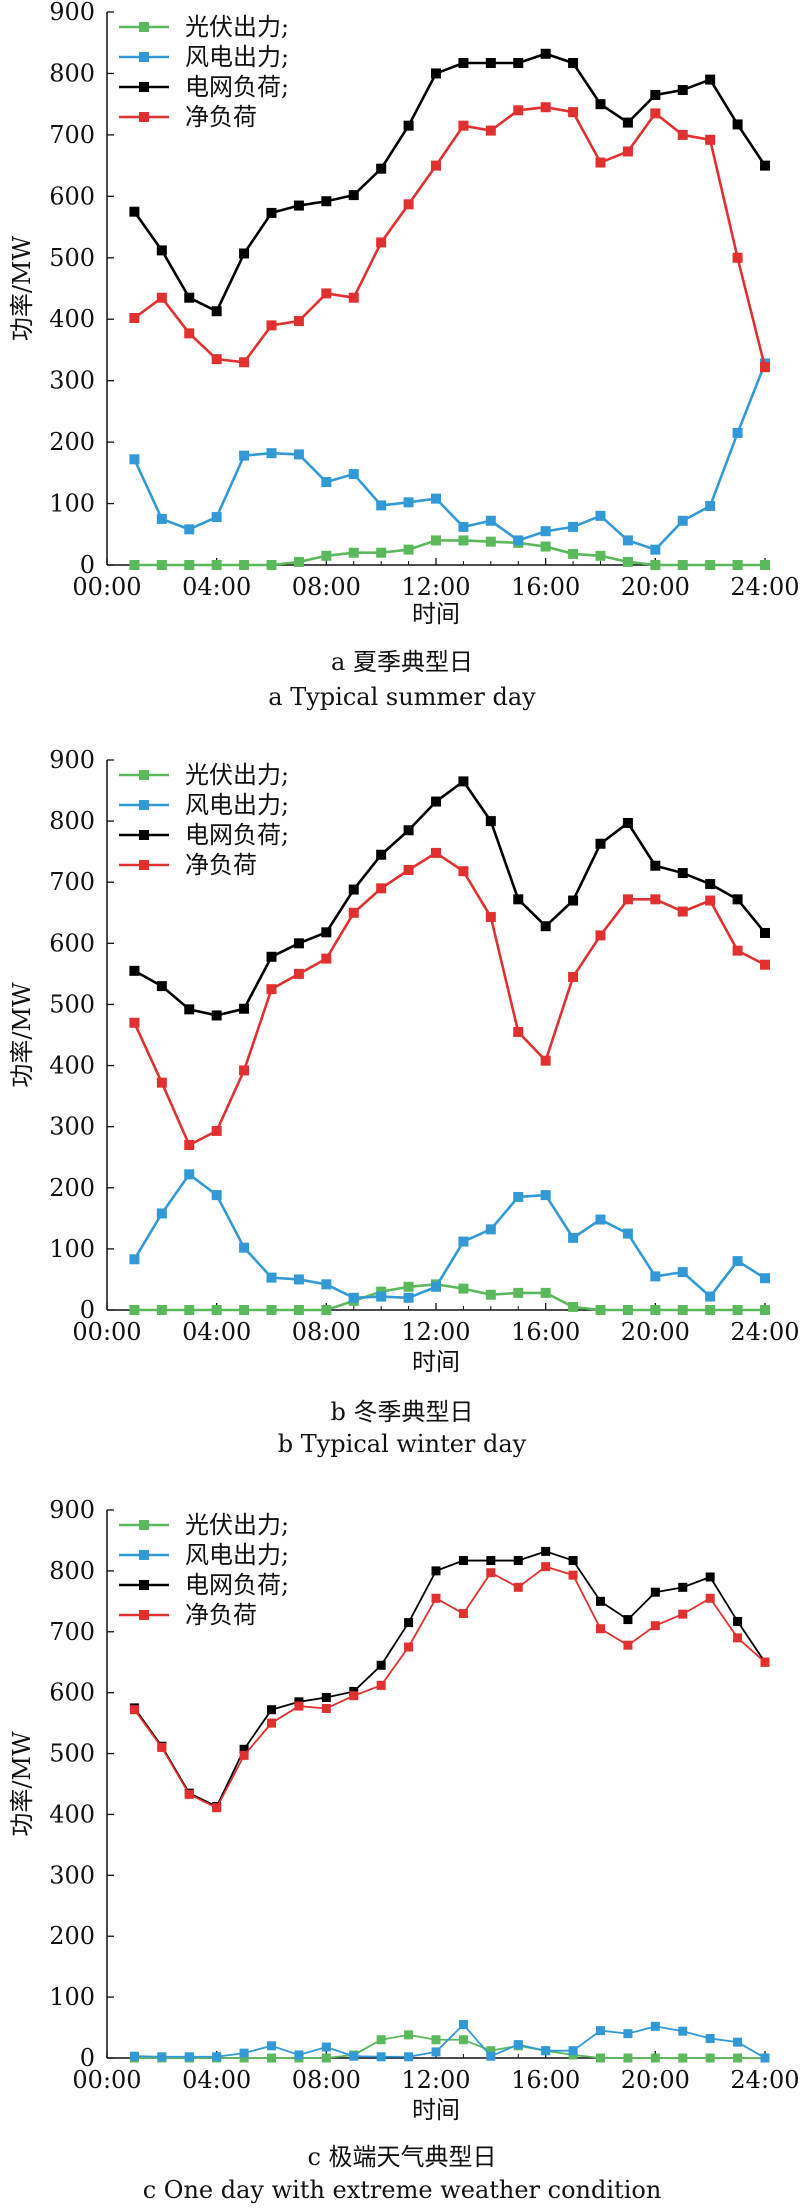  I want to click on x-axis-title: 时间, so click(436, 2110).